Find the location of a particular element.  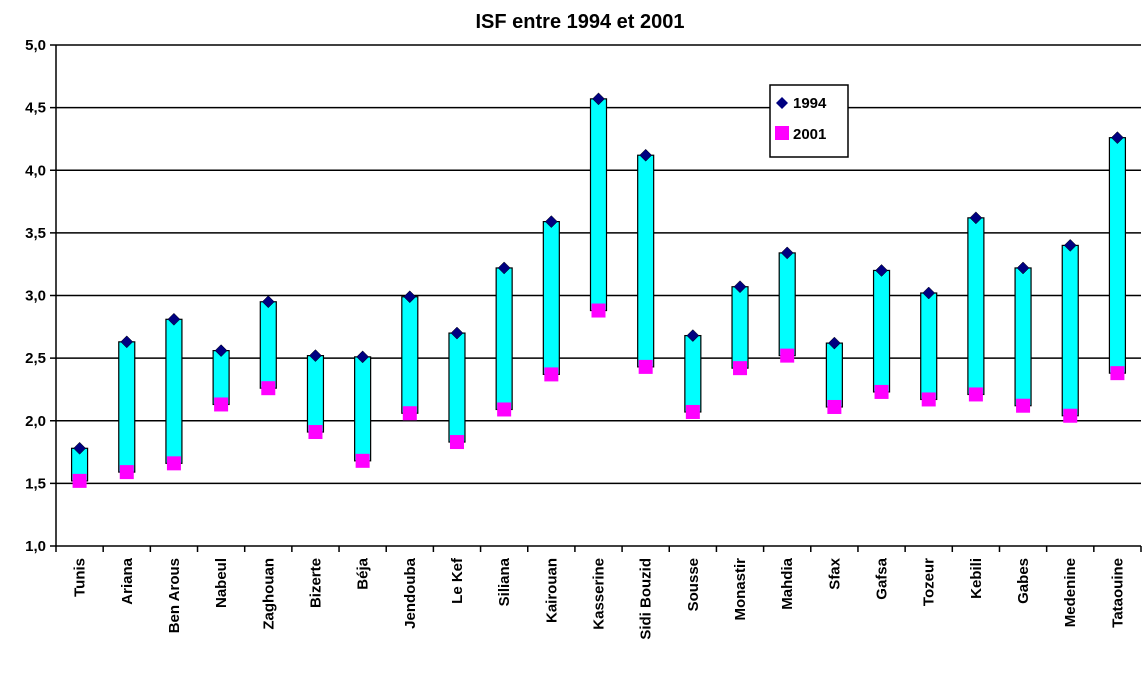

x-category-label: Medenine is located at coordinates (1070, 592).